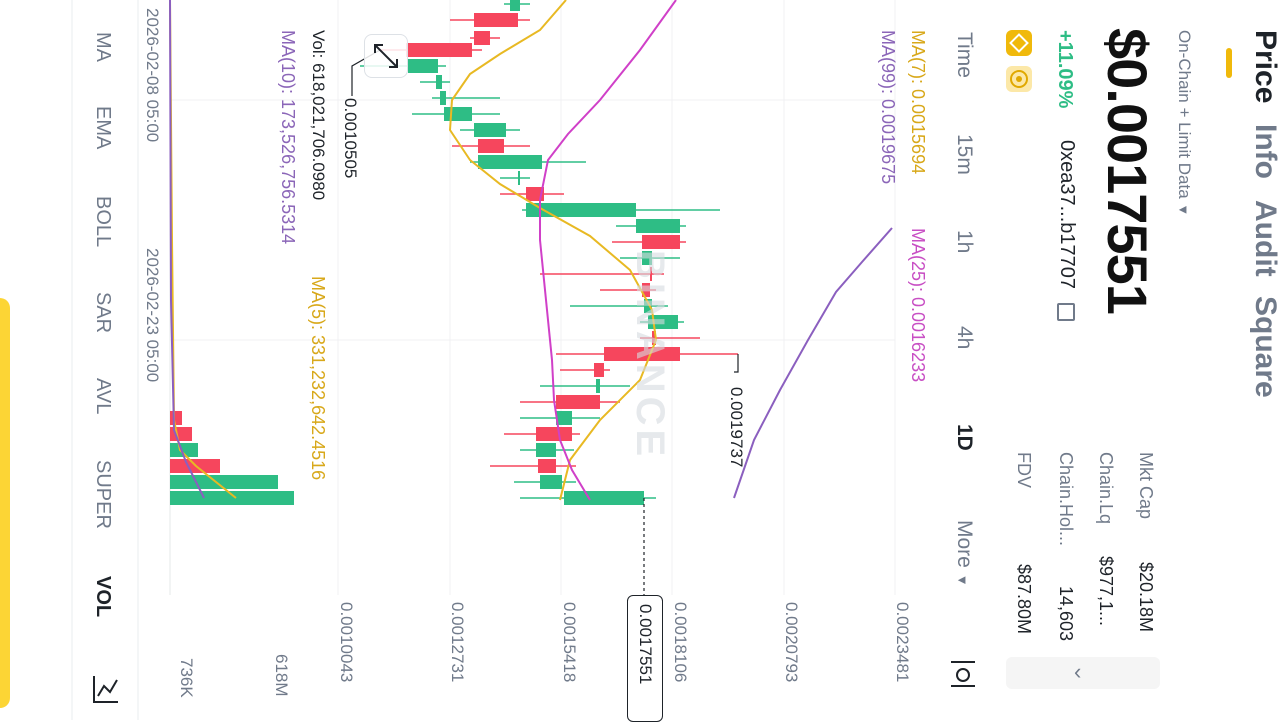 The height and width of the screenshot is (722, 1284). I want to click on stat-mktcap-value: $20.18M, so click(1146, 597).